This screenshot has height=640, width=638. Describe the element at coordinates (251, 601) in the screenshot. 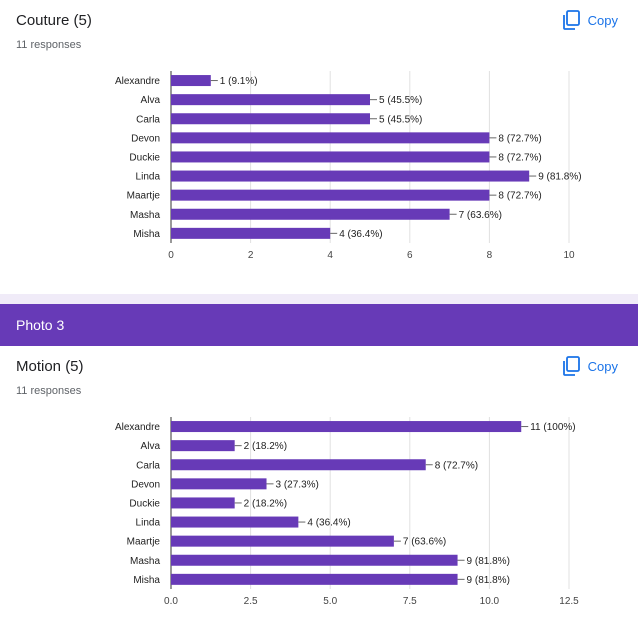

I see `x-tick-label: 2.5` at that location.